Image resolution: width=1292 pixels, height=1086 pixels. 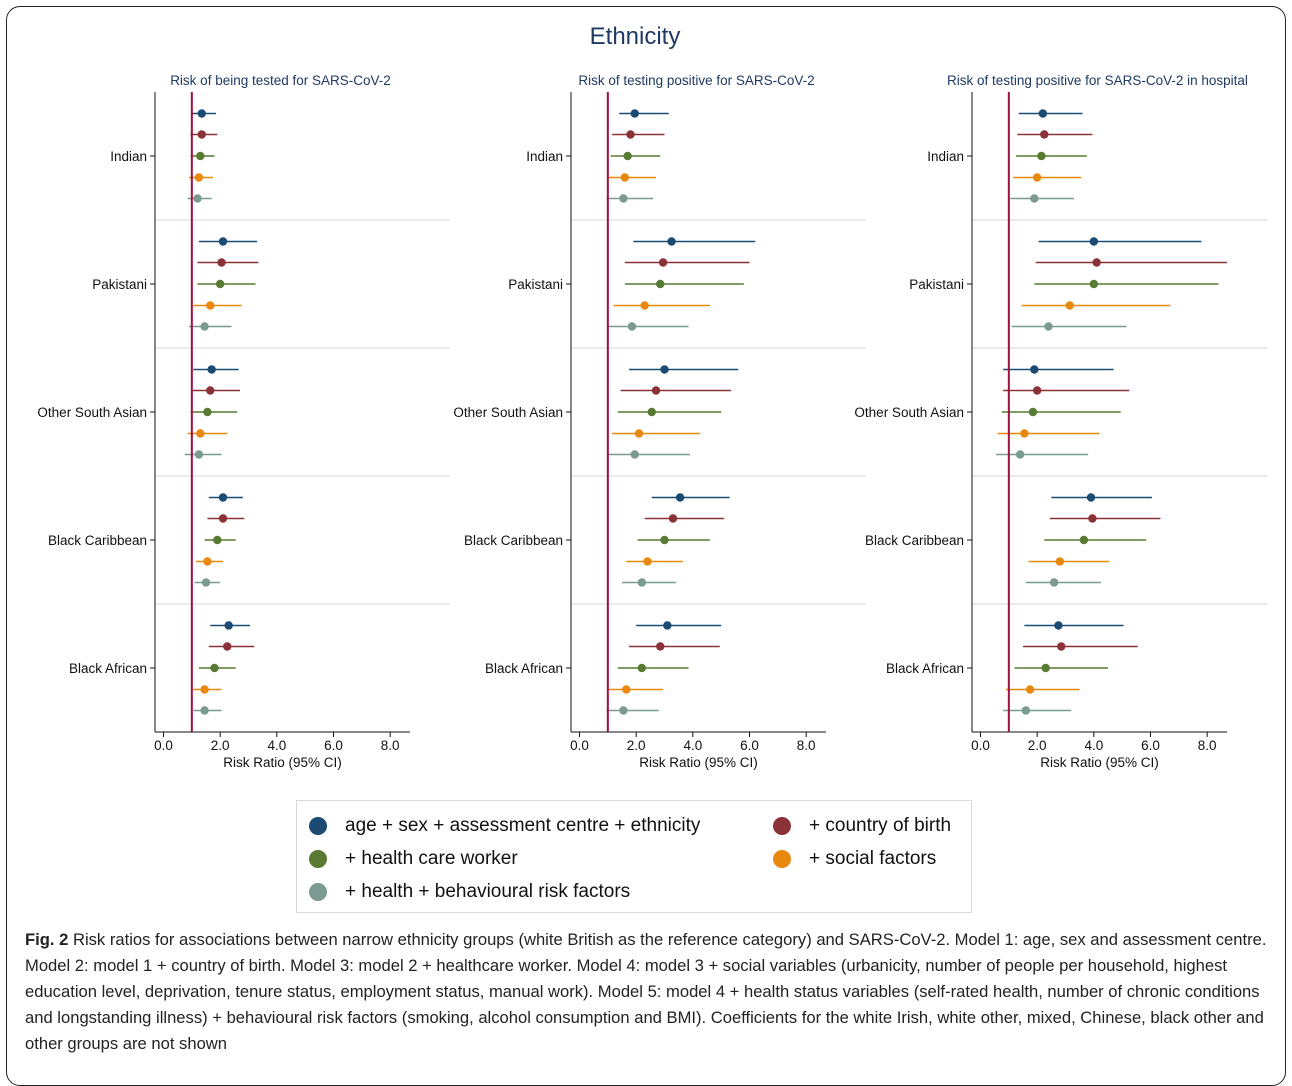 I want to click on figure-title: Ethnicity, so click(x=635, y=36).